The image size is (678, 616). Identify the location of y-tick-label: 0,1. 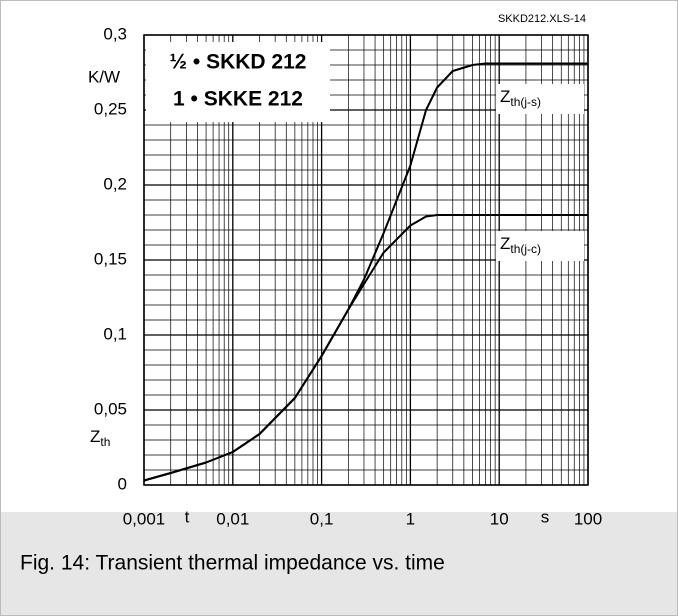
(115, 333).